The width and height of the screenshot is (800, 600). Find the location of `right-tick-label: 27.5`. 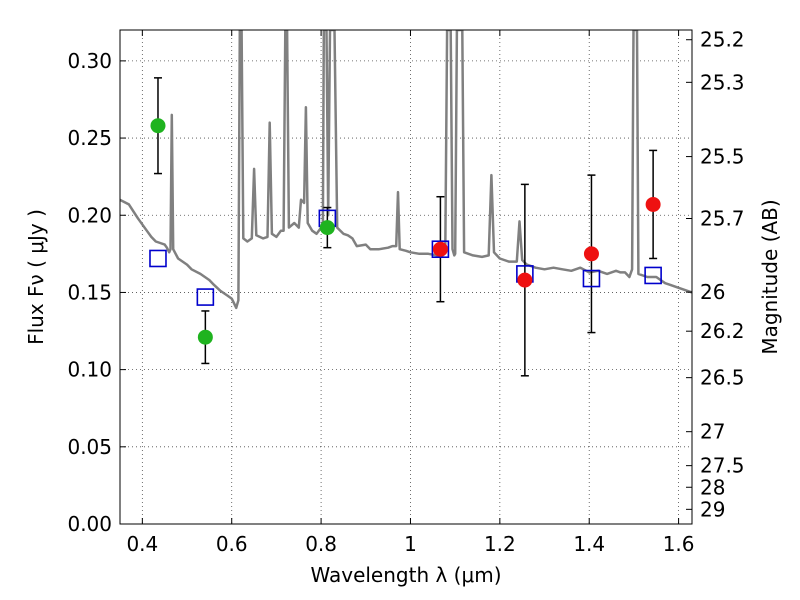

right-tick-label: 27.5 is located at coordinates (722, 466).